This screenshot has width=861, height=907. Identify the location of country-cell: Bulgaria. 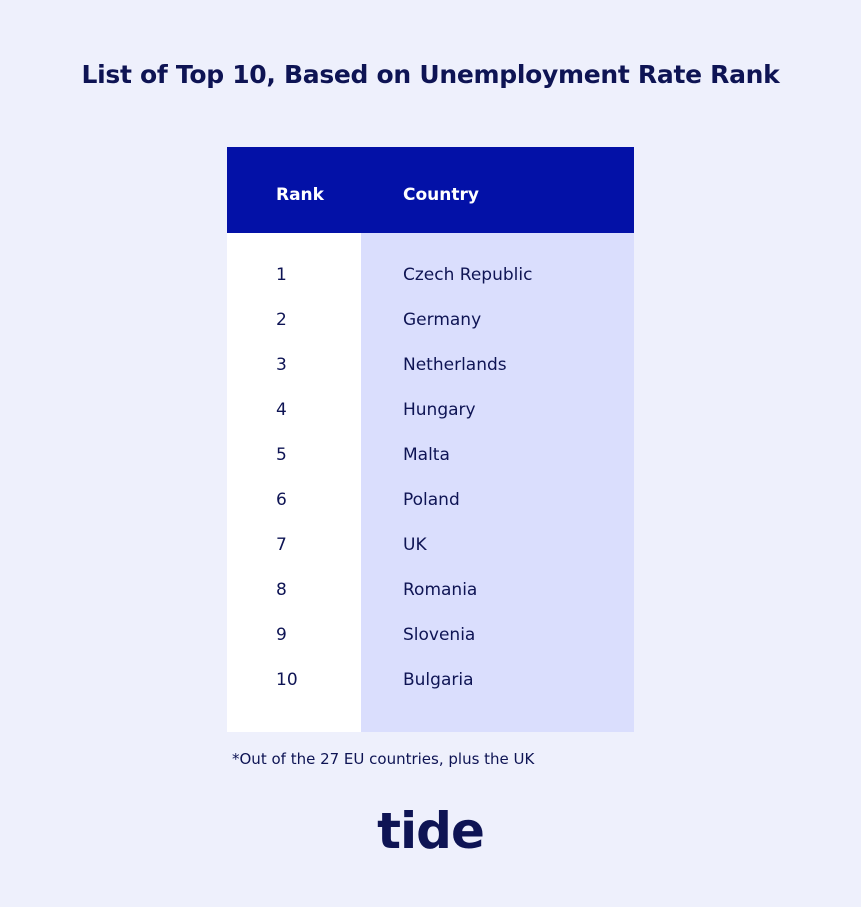
(438, 680).